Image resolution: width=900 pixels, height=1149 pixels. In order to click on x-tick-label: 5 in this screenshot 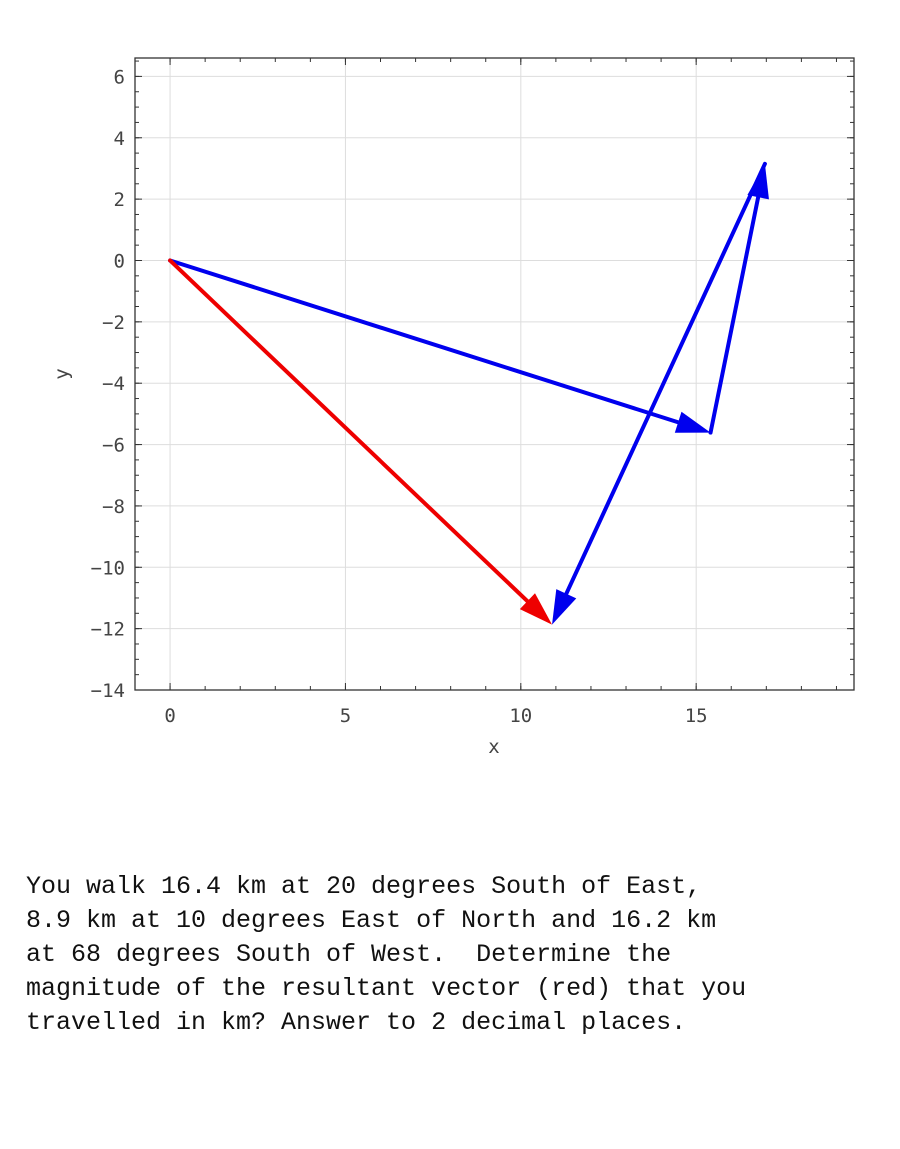, I will do `click(345, 716)`.